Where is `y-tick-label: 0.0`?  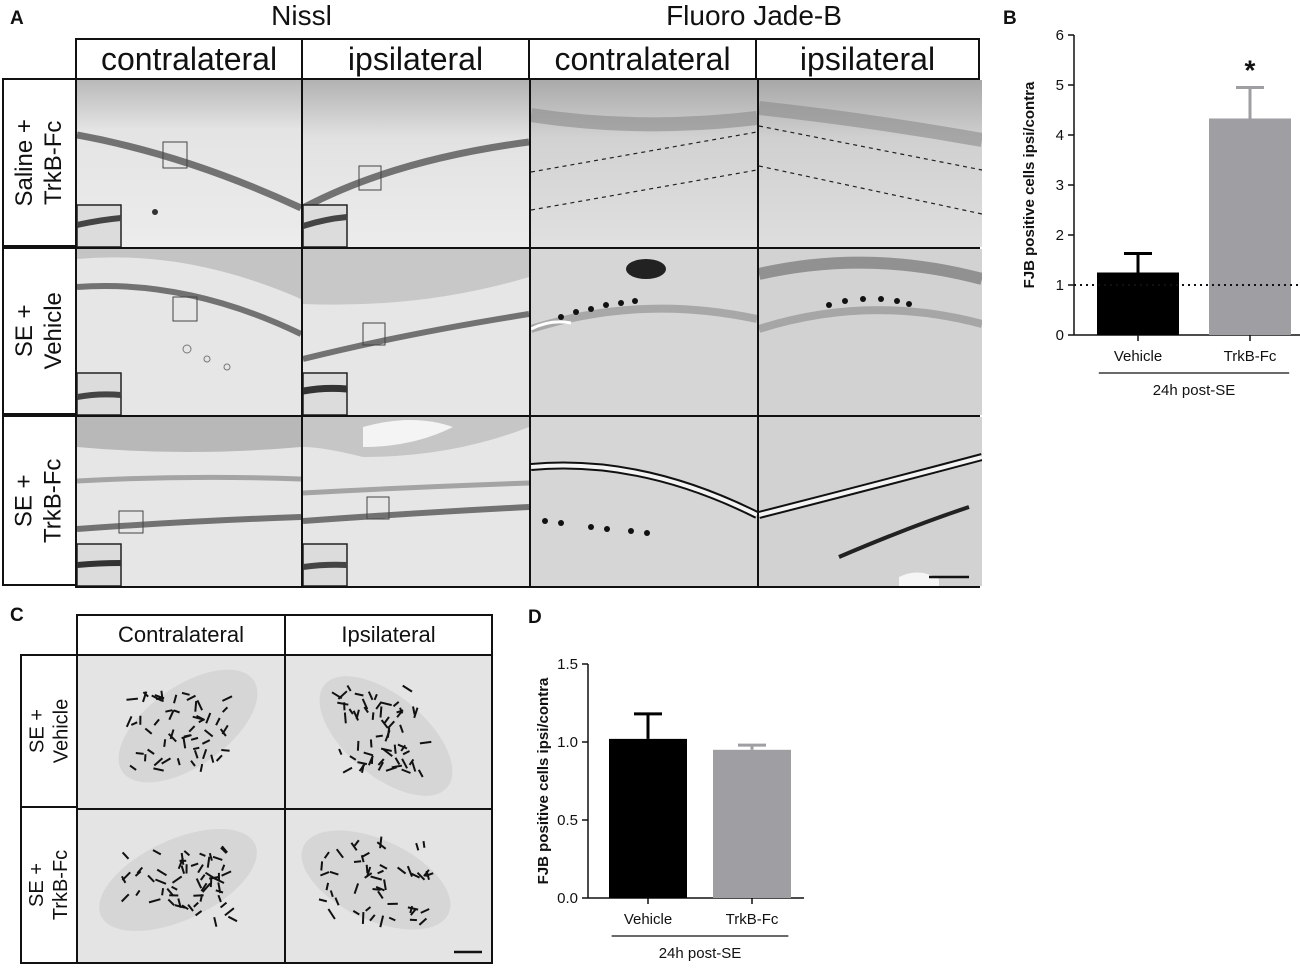
y-tick-label: 0.0 is located at coordinates (567, 898).